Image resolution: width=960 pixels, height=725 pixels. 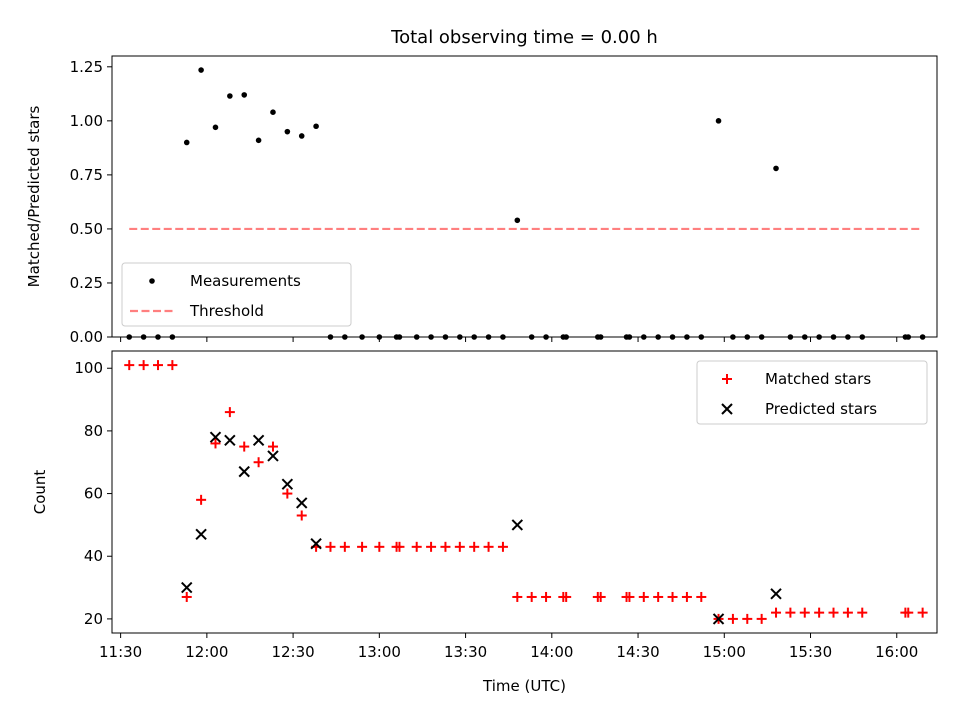 I want to click on y-tick-label: 0.25, so click(x=86, y=283).